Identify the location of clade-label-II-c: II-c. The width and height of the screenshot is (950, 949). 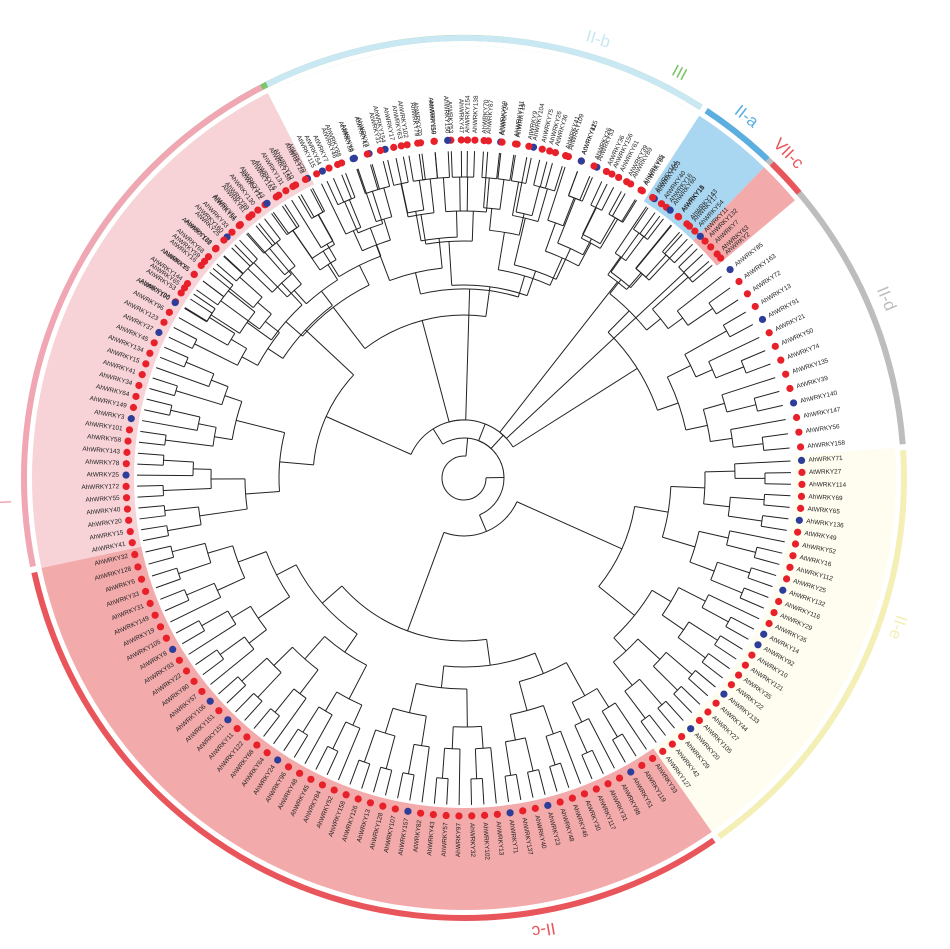
(543, 930).